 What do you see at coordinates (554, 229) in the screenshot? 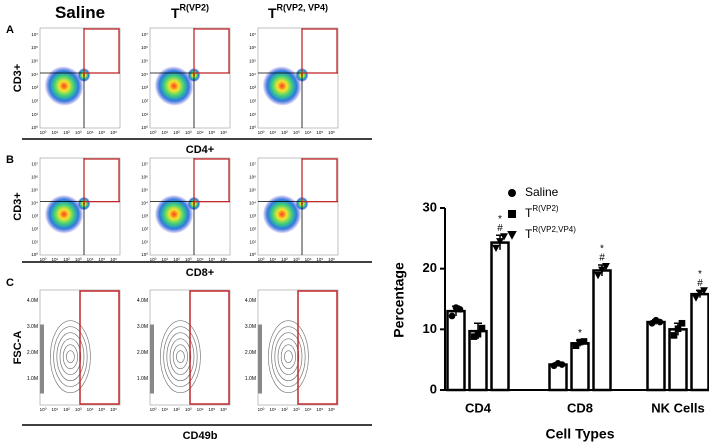
I see `legend-label-sup: R(VP2,VP4)` at bounding box center [554, 229].